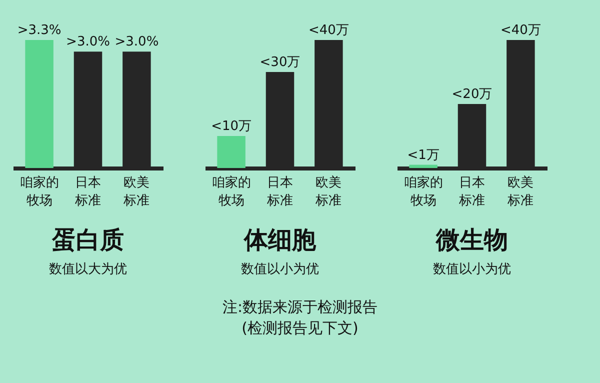  Describe the element at coordinates (87, 240) in the screenshot. I see `text: 蛋白质` at that location.